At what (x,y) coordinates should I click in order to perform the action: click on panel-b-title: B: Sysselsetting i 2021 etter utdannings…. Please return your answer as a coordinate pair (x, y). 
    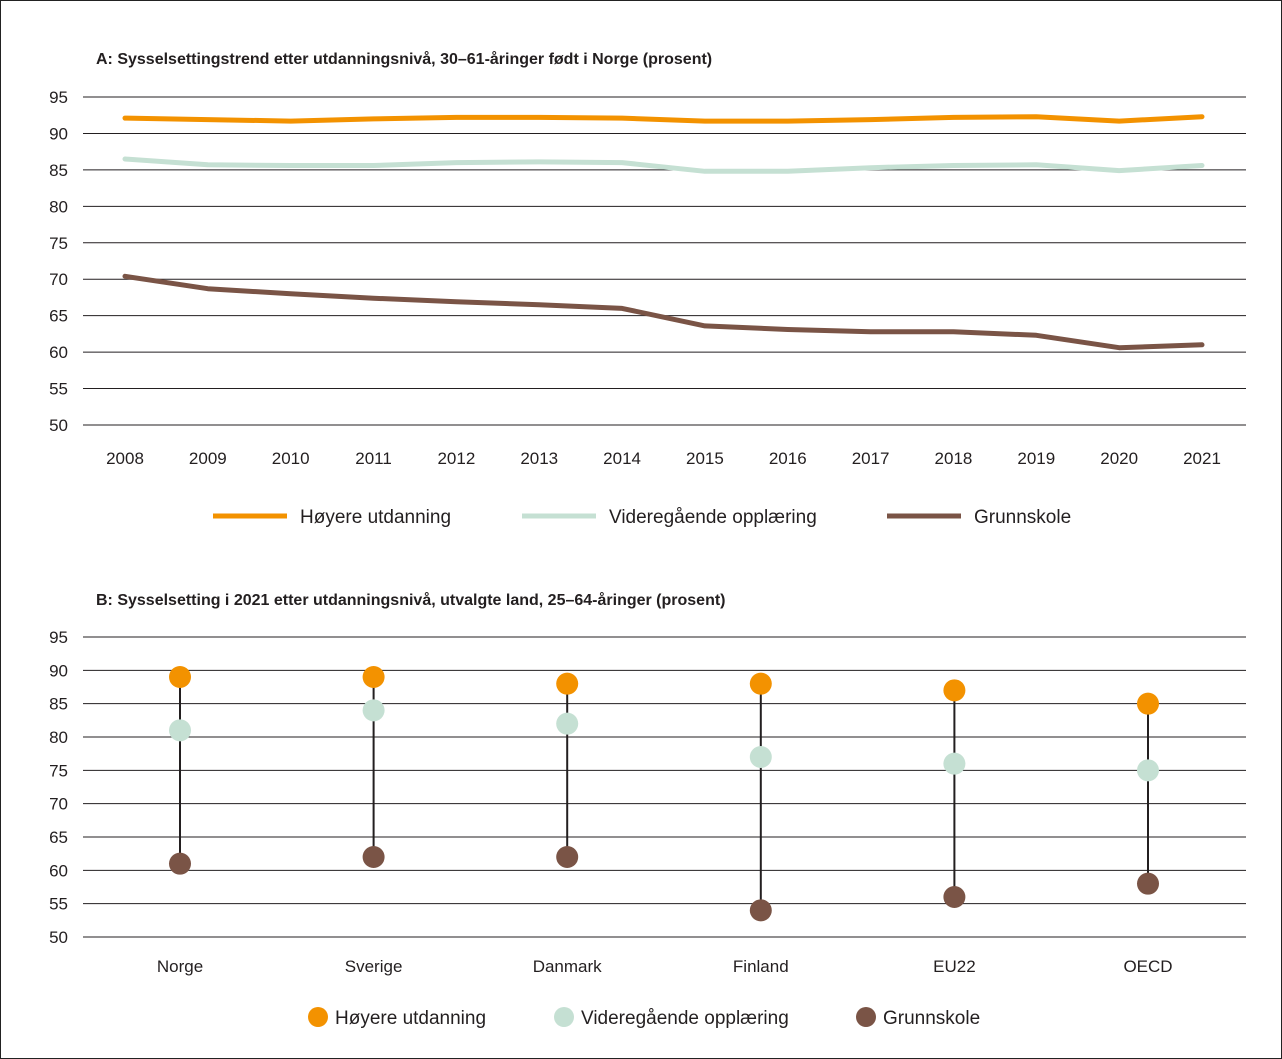
    Looking at the image, I should click on (411, 600).